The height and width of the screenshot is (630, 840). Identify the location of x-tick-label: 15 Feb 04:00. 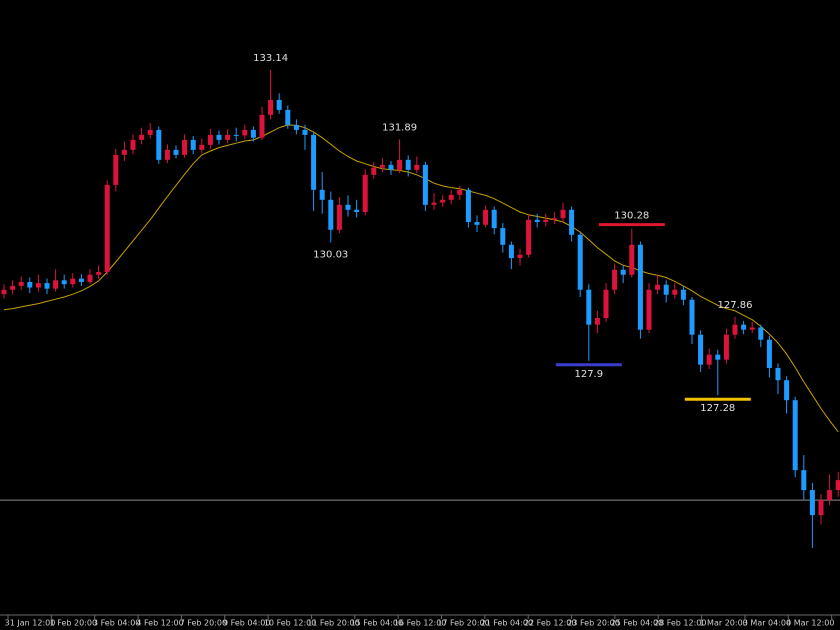
(377, 623).